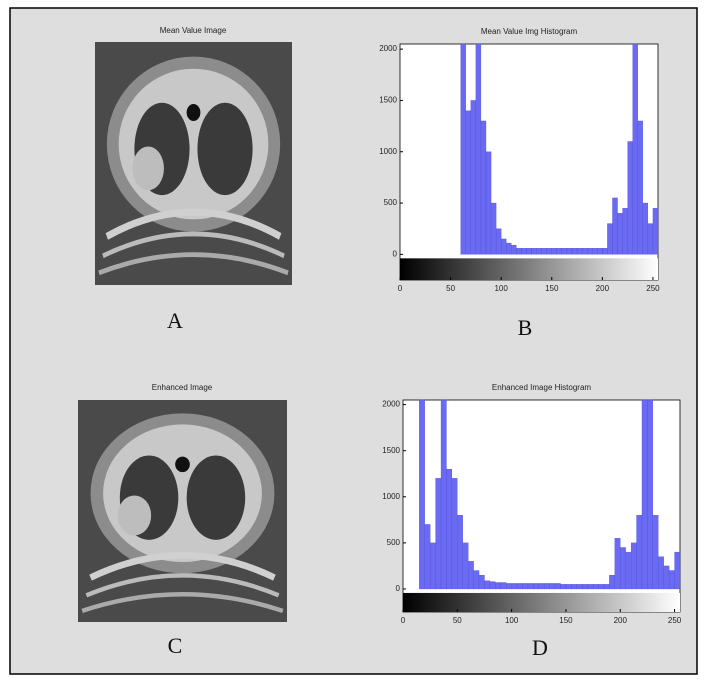  Describe the element at coordinates (501, 288) in the screenshot. I see `x-tick-label: 100` at that location.